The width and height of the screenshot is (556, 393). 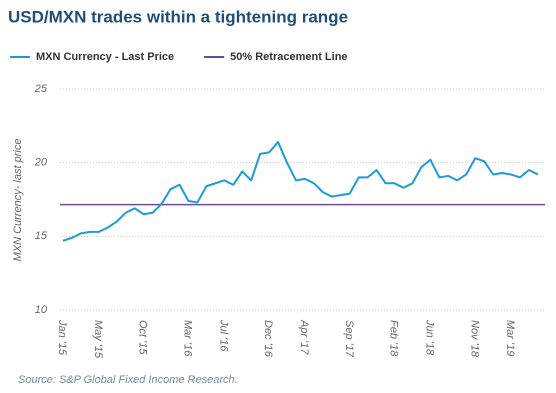 What do you see at coordinates (143, 337) in the screenshot?
I see `x-tick-label: Oct '15` at bounding box center [143, 337].